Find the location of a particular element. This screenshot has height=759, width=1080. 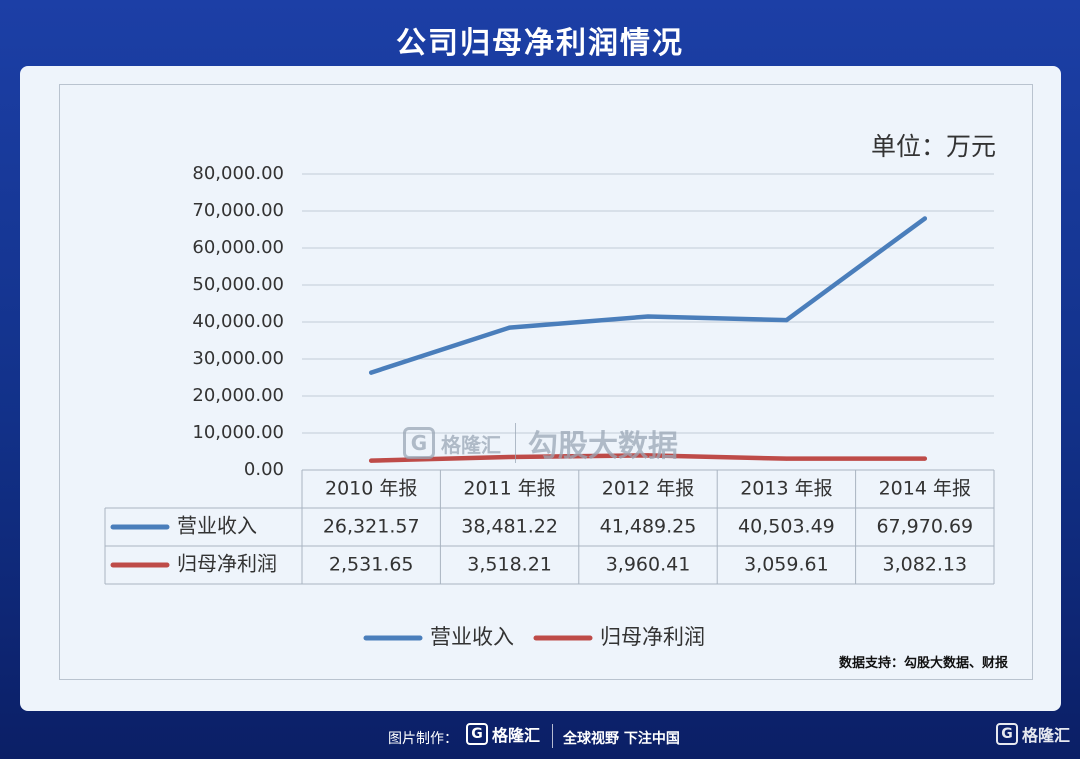

table-cell-value: 3,059.61 is located at coordinates (786, 565).